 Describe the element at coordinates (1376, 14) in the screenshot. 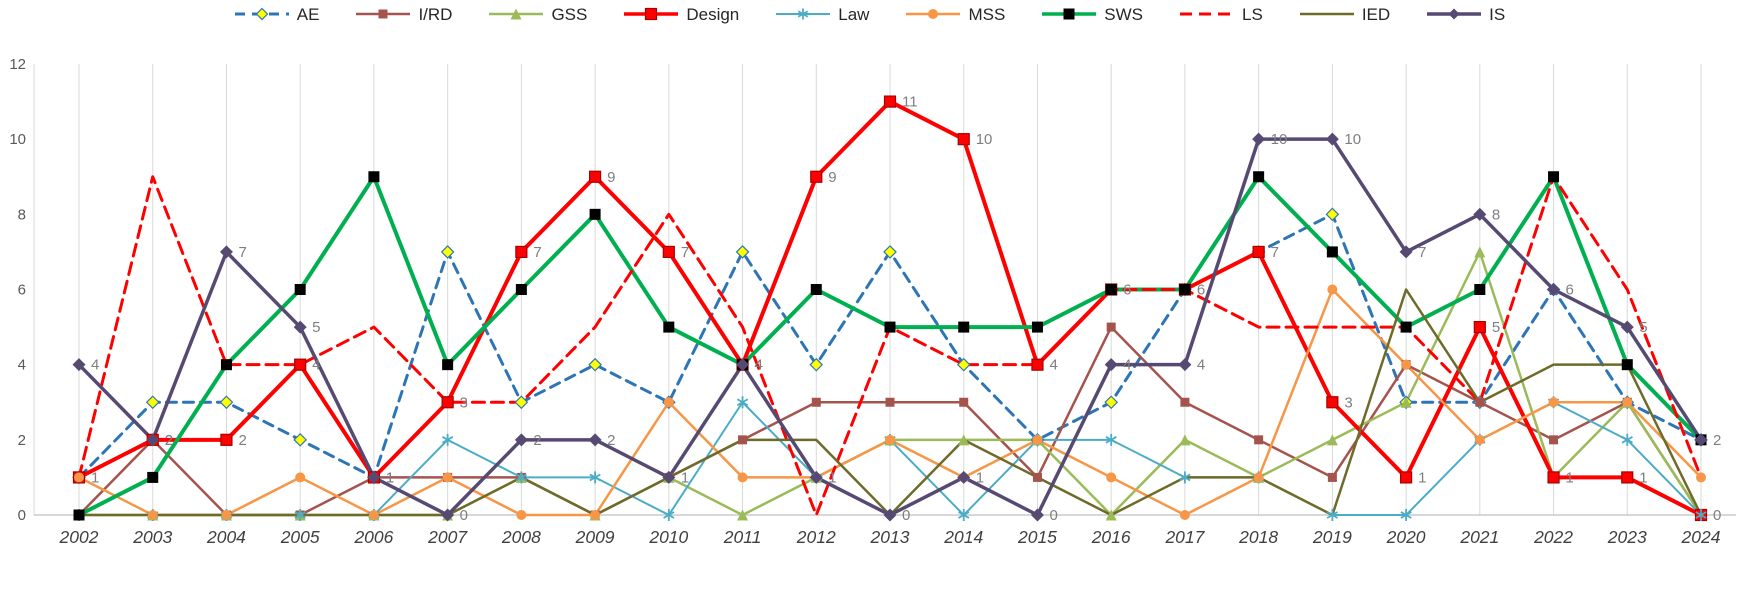

I see `legend-label-ied: IED` at that location.